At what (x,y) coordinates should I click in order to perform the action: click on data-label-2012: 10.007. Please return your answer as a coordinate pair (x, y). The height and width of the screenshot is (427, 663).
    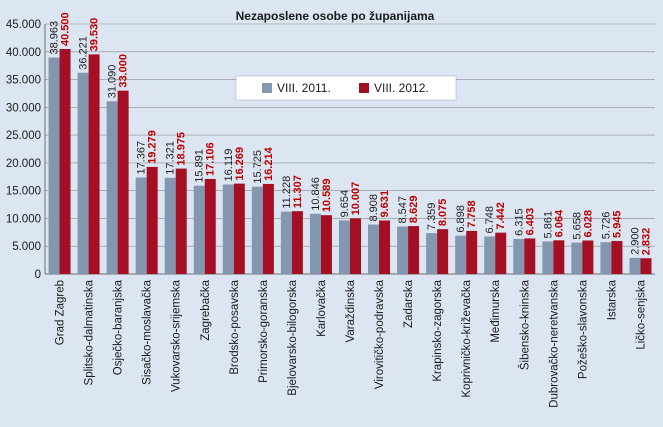
    Looking at the image, I should click on (356, 199).